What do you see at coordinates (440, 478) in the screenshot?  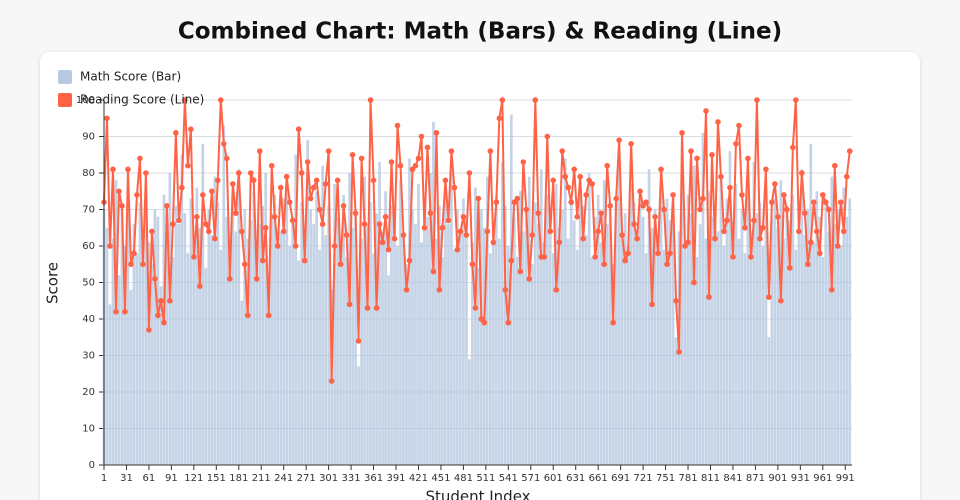 I see `x-tick-label: 451` at bounding box center [440, 478].